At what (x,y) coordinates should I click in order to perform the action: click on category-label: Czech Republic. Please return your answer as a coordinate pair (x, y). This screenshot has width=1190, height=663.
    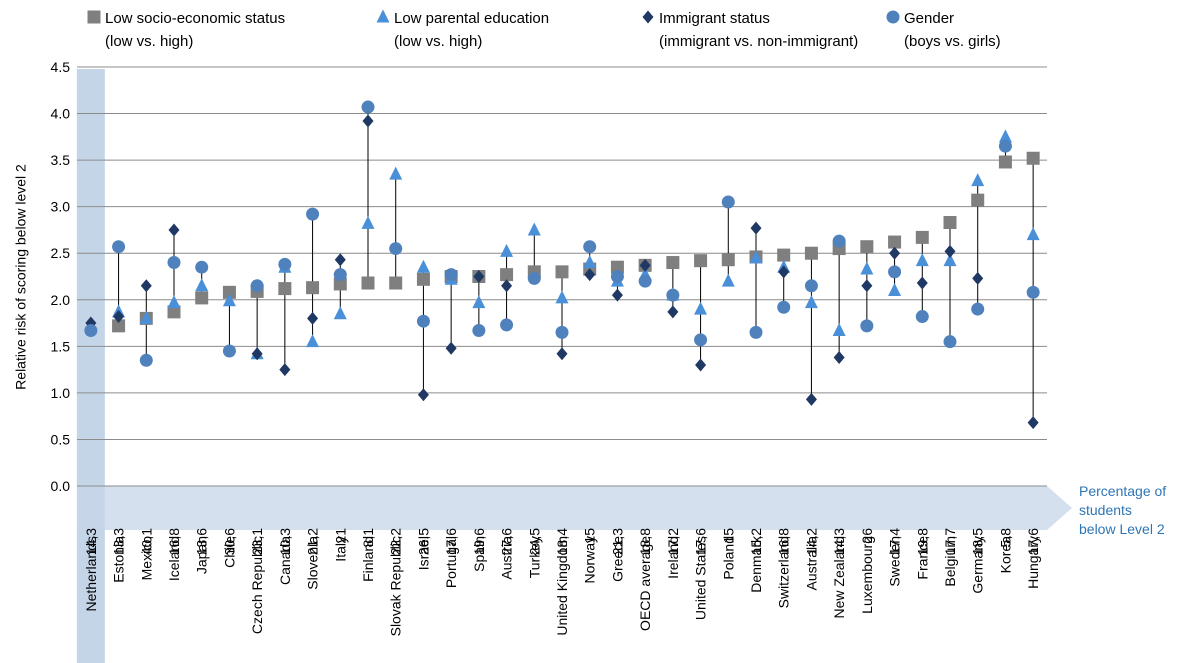
    Looking at the image, I should click on (257, 585).